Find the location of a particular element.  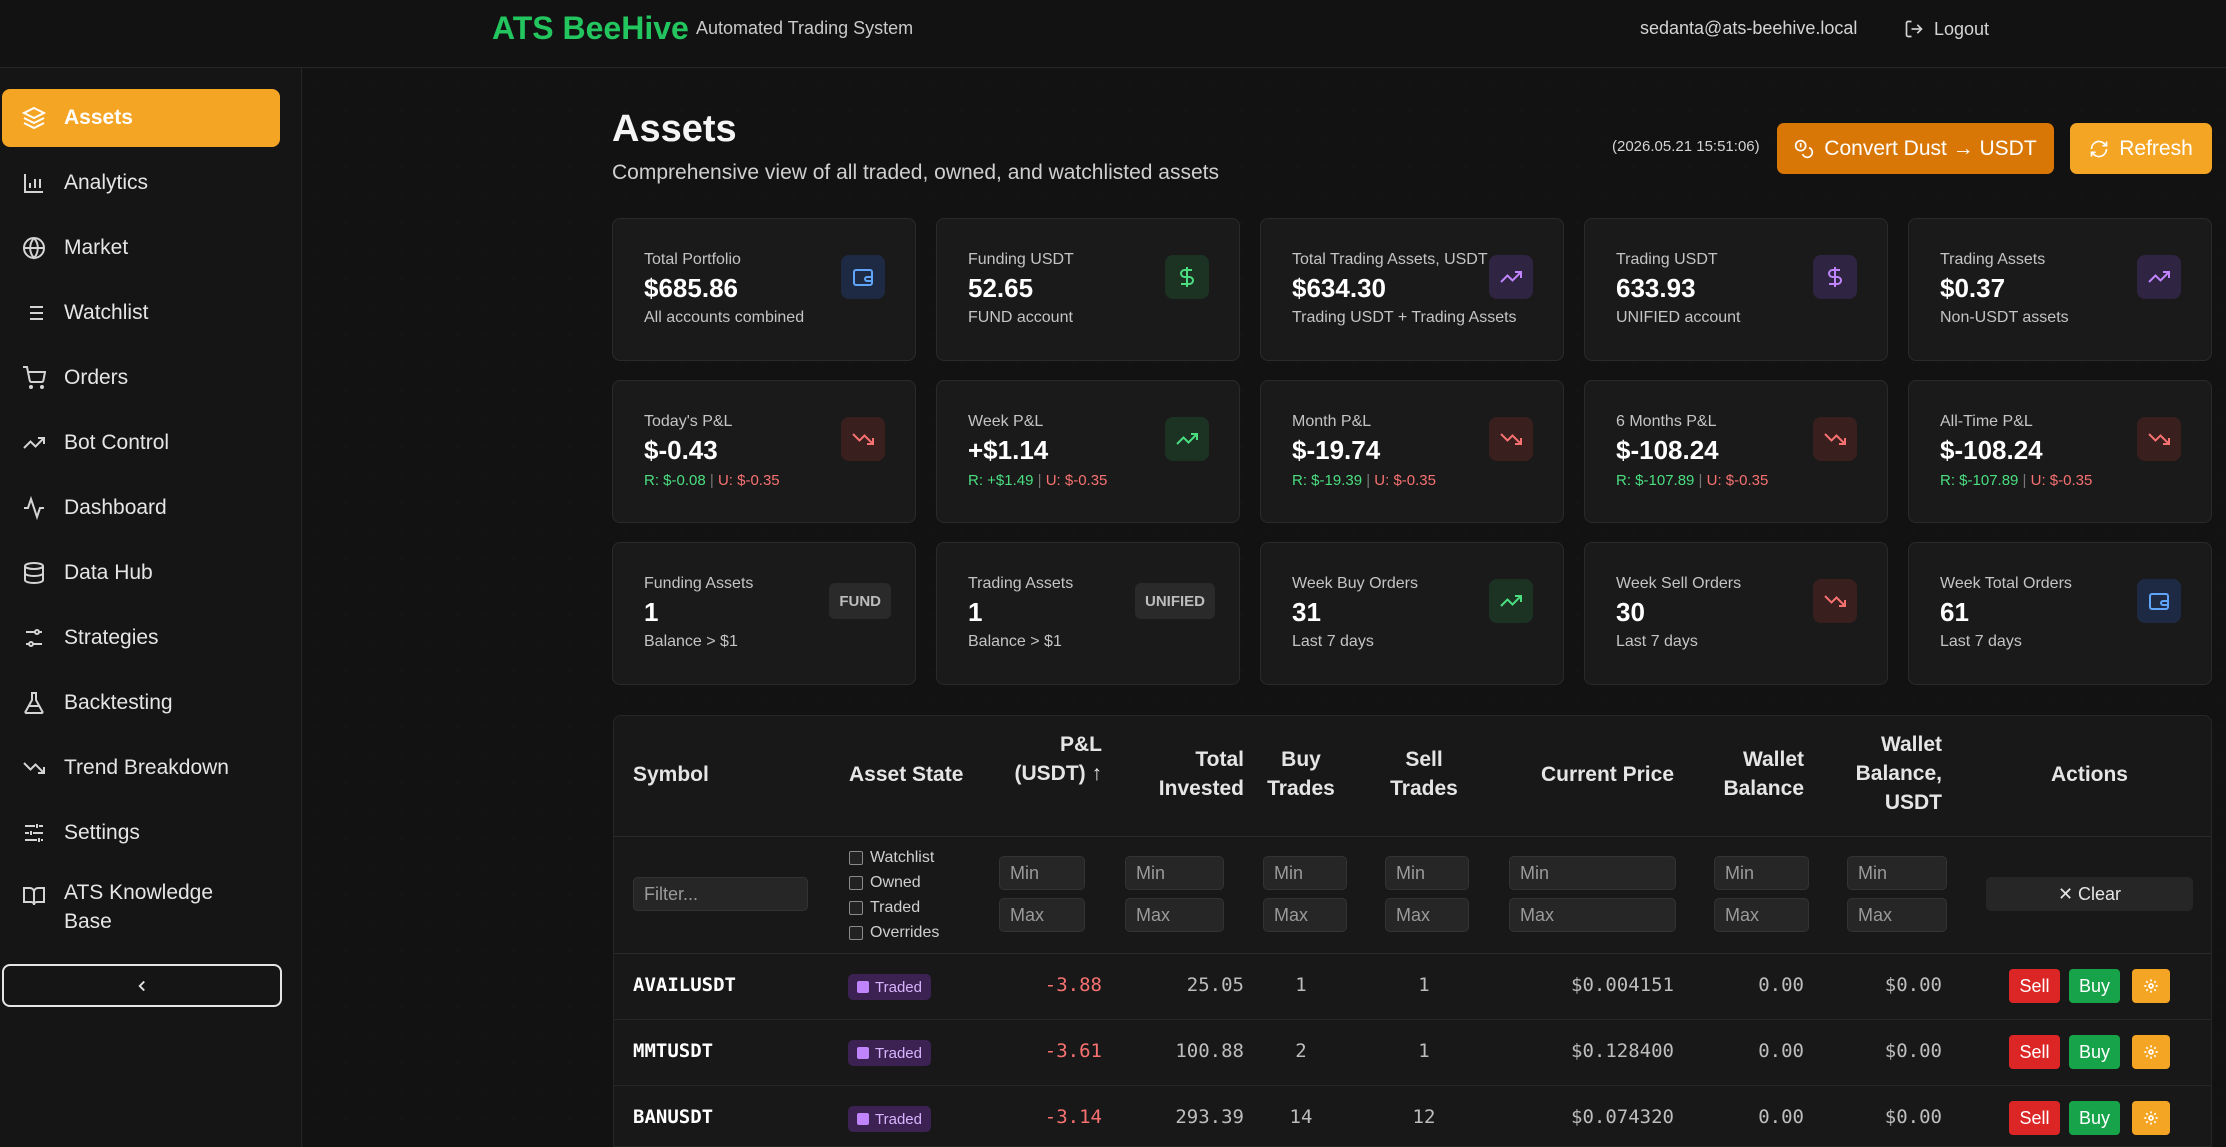

refresh-button: Refresh is located at coordinates (2141, 148).